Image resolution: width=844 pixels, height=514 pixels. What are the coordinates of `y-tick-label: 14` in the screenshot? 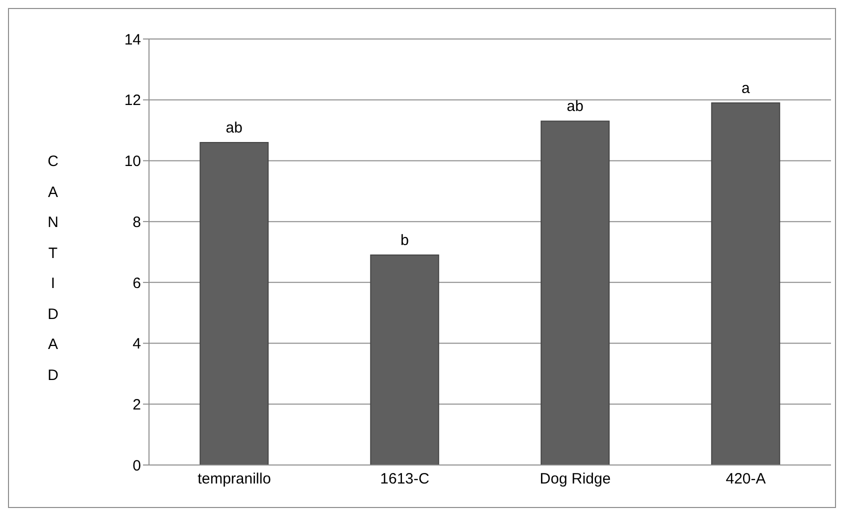 It's located at (132, 39).